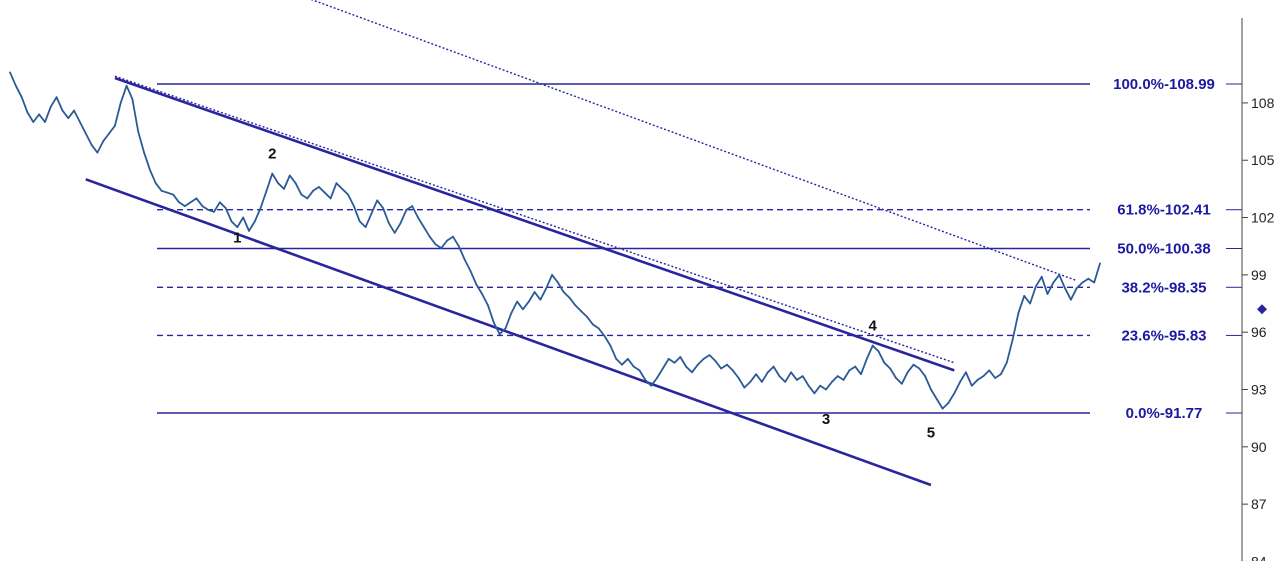 Image resolution: width=1282 pixels, height=561 pixels. I want to click on wave-label-2: 2, so click(272, 153).